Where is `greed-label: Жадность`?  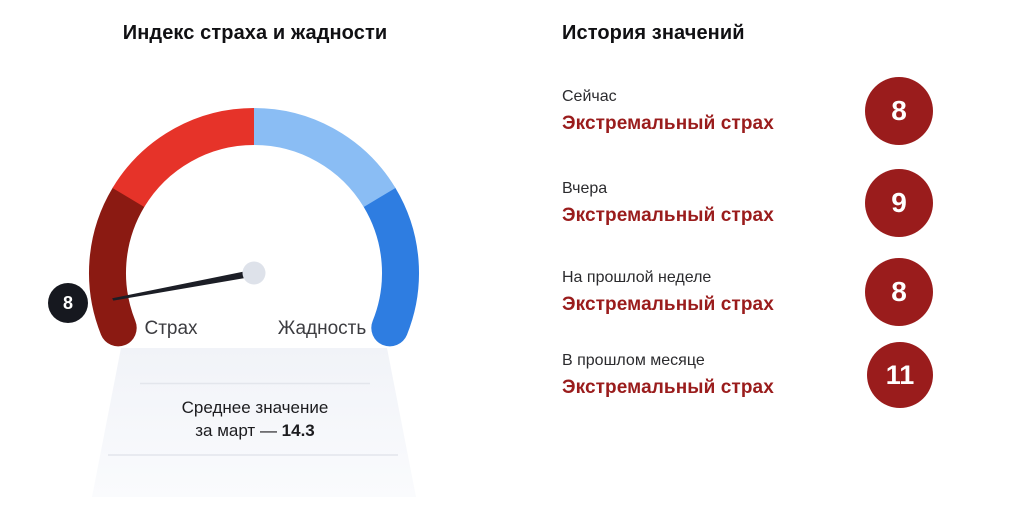
greed-label: Жадность is located at coordinates (322, 328).